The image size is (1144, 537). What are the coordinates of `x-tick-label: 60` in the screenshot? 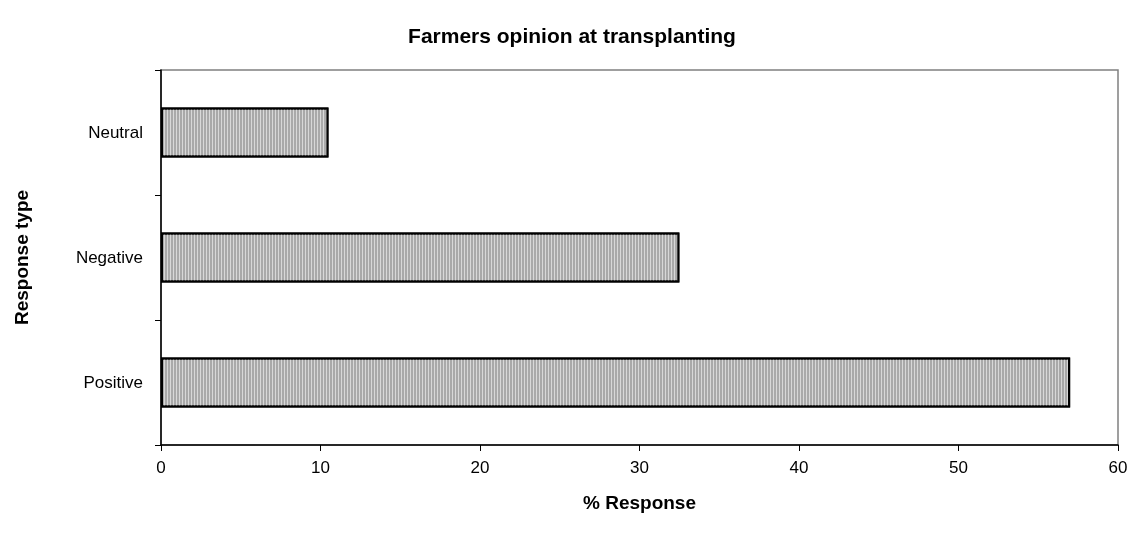 It's located at (1118, 467).